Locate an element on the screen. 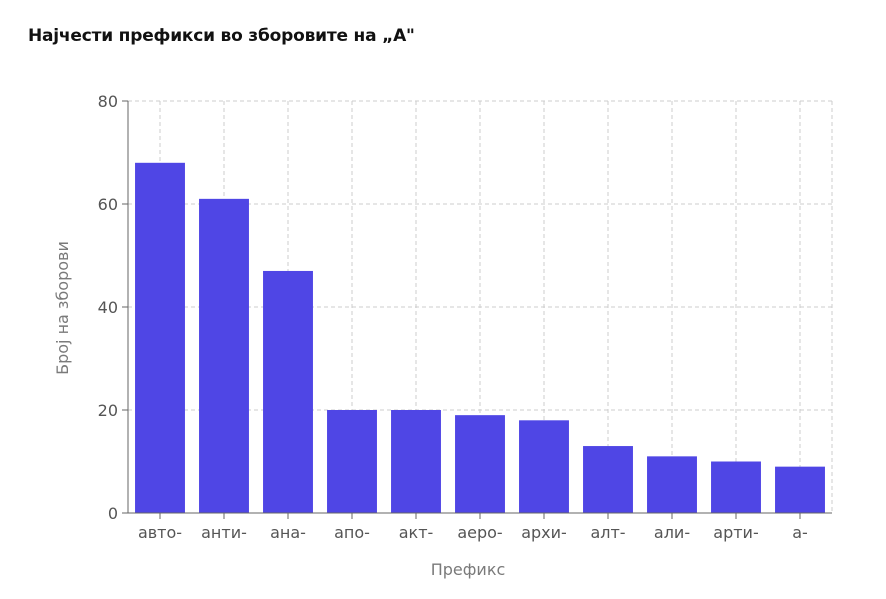 Image resolution: width=886 pixels, height=599 pixels. x-tick-label: акт- is located at coordinates (416, 532).